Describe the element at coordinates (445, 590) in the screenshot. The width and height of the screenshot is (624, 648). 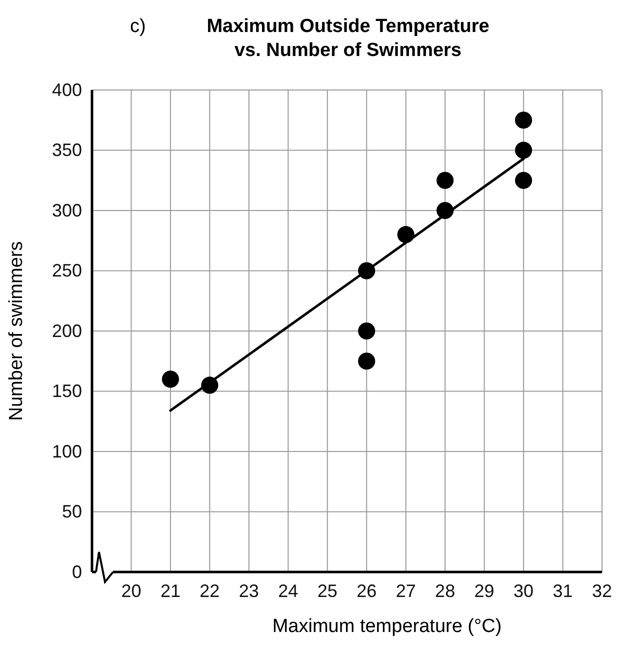
I see `x-tick-label: 28` at that location.